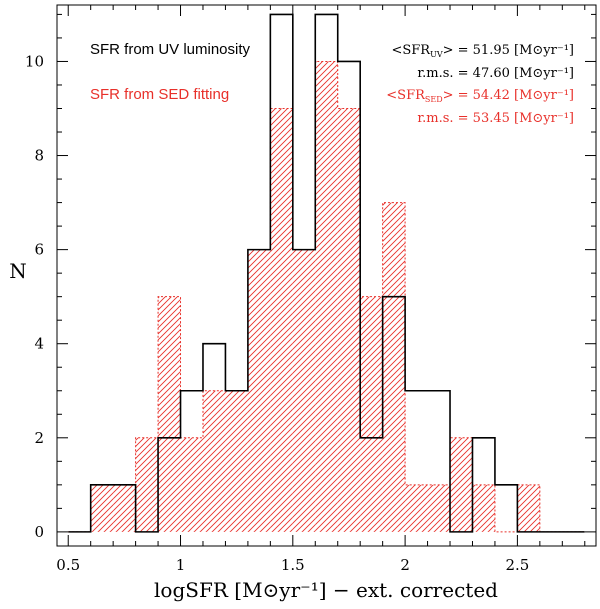 The width and height of the screenshot is (600, 609). What do you see at coordinates (34, 61) in the screenshot?
I see `y-tick-label: 10` at bounding box center [34, 61].